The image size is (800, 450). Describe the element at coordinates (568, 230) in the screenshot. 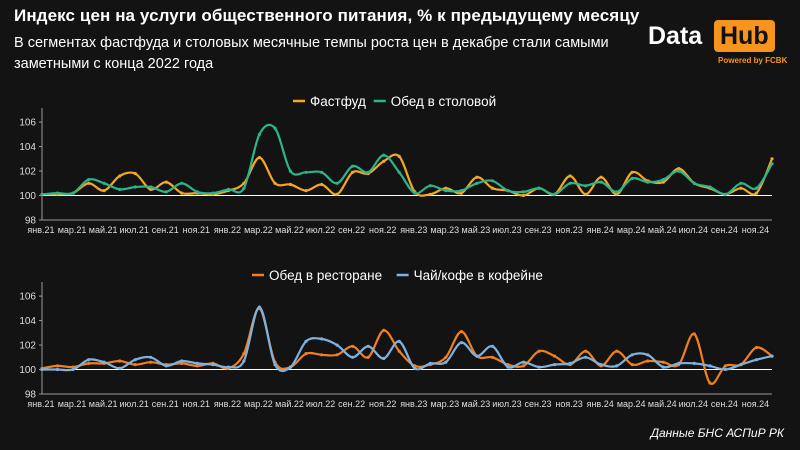

I see `x-tick-label: ноя.23` at that location.